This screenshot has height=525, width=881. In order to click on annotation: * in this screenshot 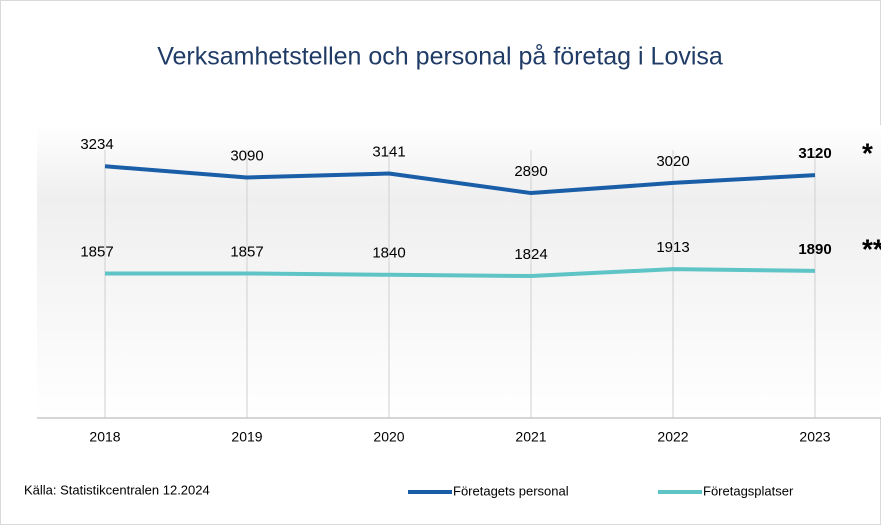, I will do `click(867, 153)`.